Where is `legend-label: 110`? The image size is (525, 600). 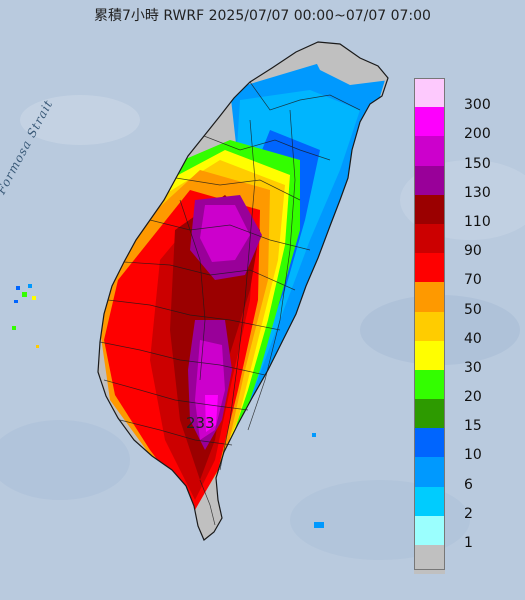
legend-label: 110 is located at coordinates (477, 221).